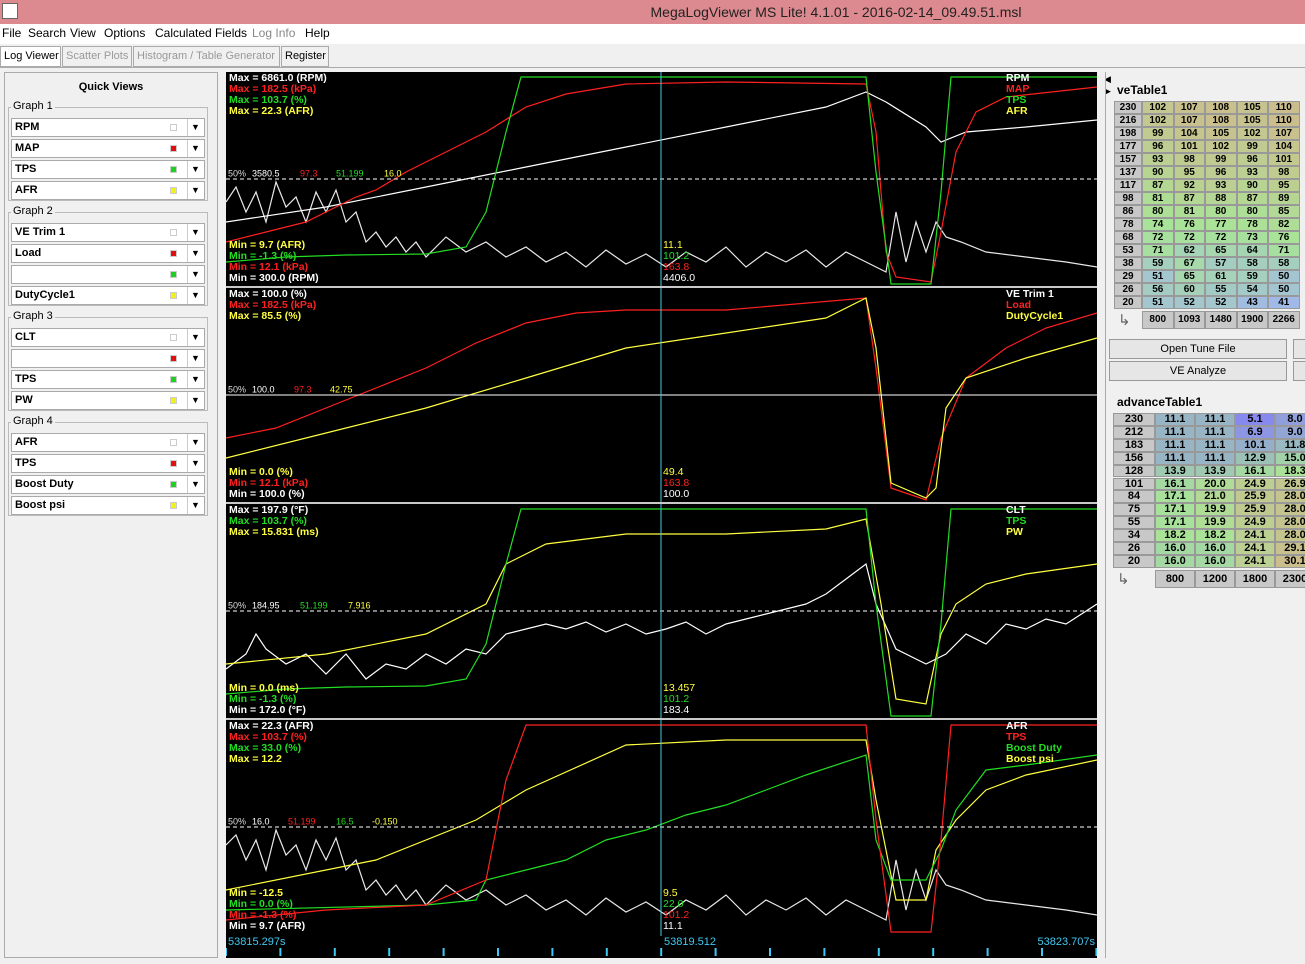 Image resolution: width=1305 pixels, height=964 pixels. I want to click on axis-corner: ↳, so click(1124, 320).